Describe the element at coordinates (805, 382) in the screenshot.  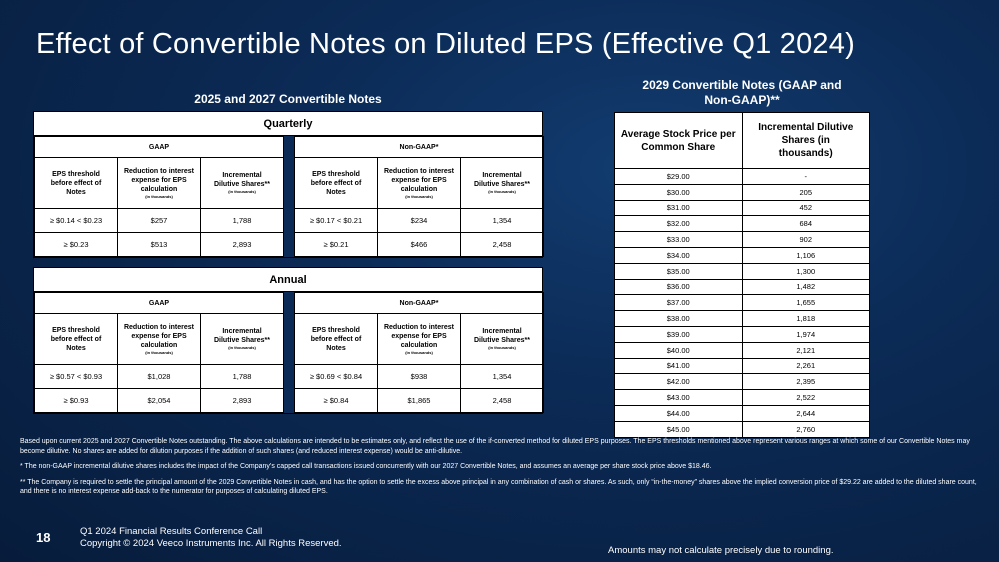
I see `shares-cell: 2,395` at that location.